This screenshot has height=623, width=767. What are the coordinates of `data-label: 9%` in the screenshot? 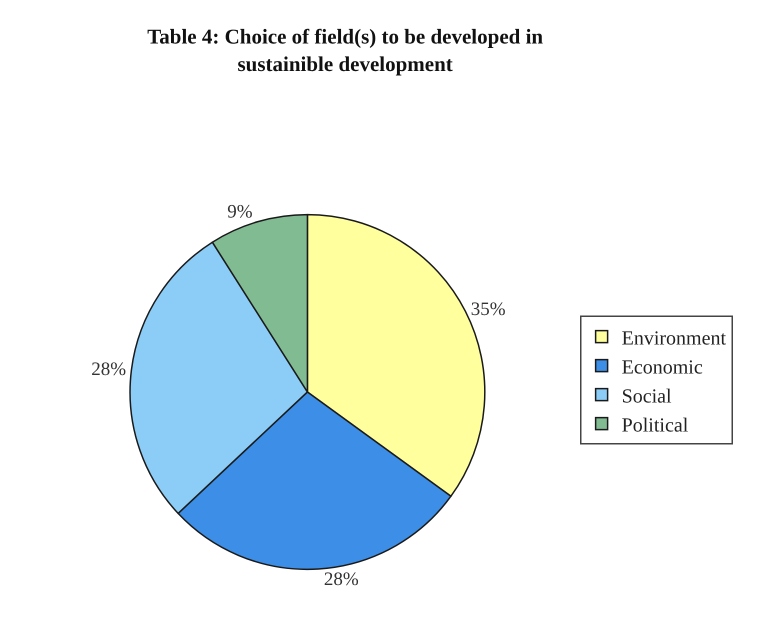 It's located at (240, 211).